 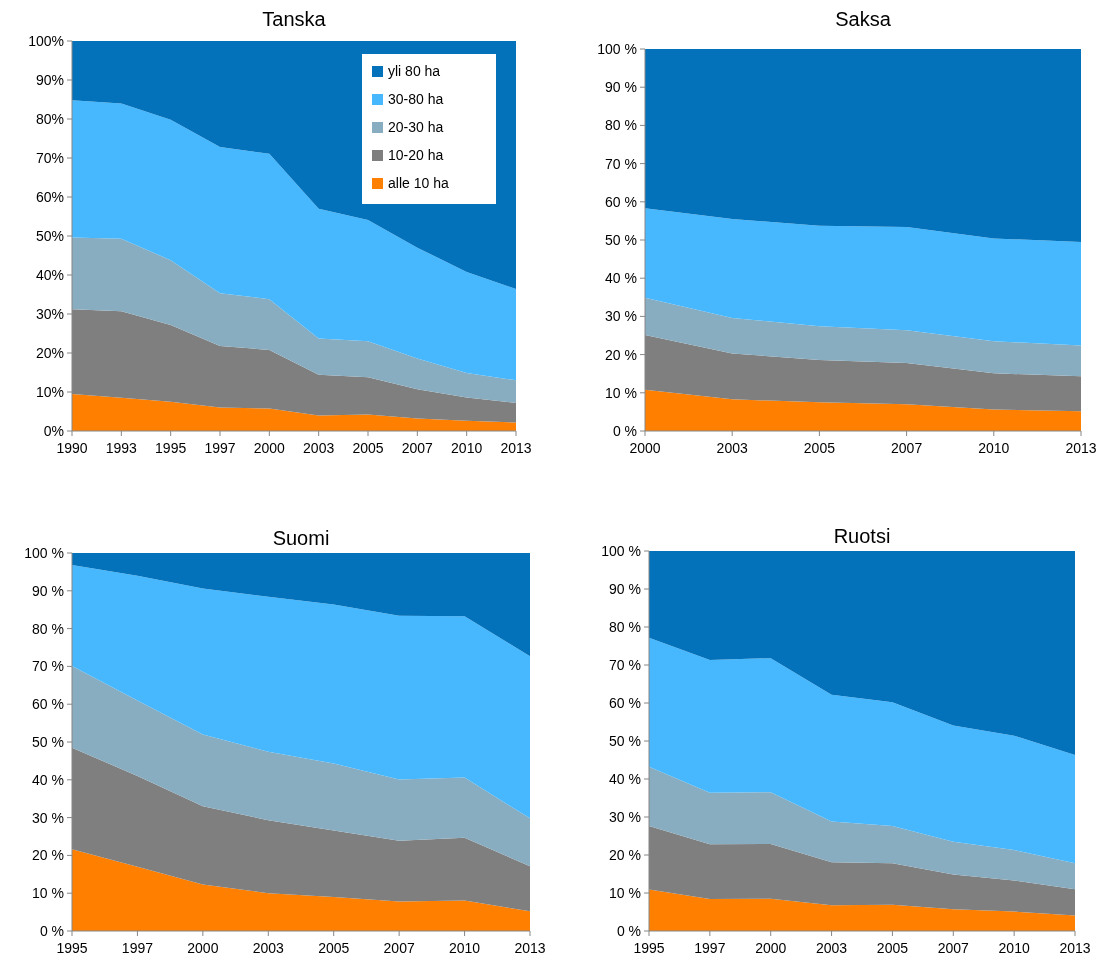 I want to click on y-tick-label: 0%, so click(x=53, y=430).